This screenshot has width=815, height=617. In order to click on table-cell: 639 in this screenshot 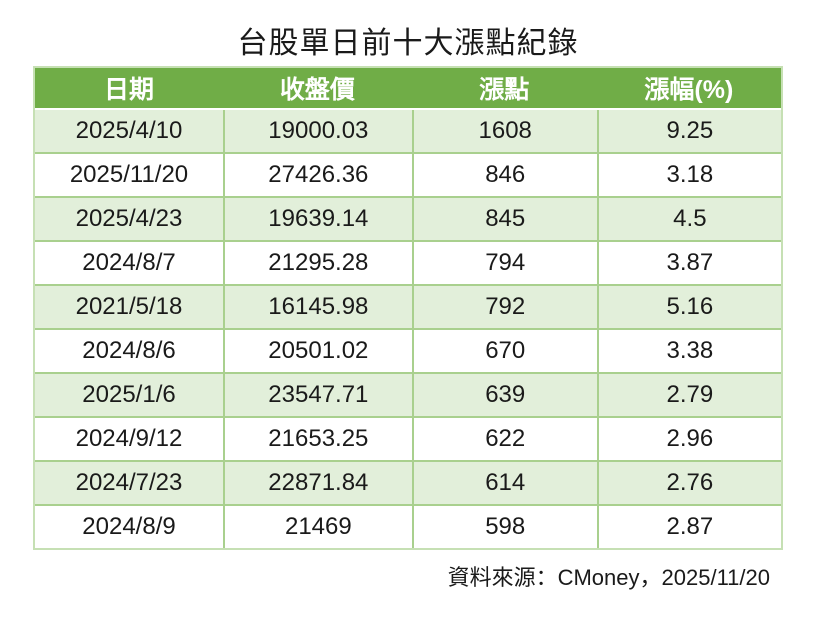, I will do `click(504, 394)`.